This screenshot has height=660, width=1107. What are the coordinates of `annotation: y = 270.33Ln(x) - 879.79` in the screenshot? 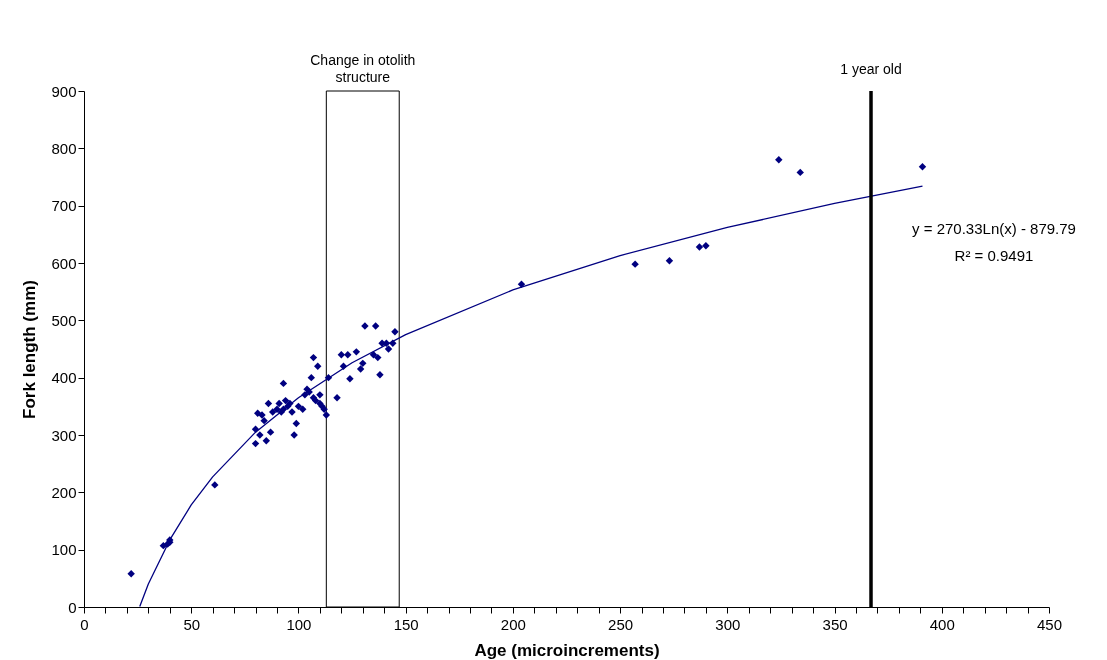 It's located at (994, 228).